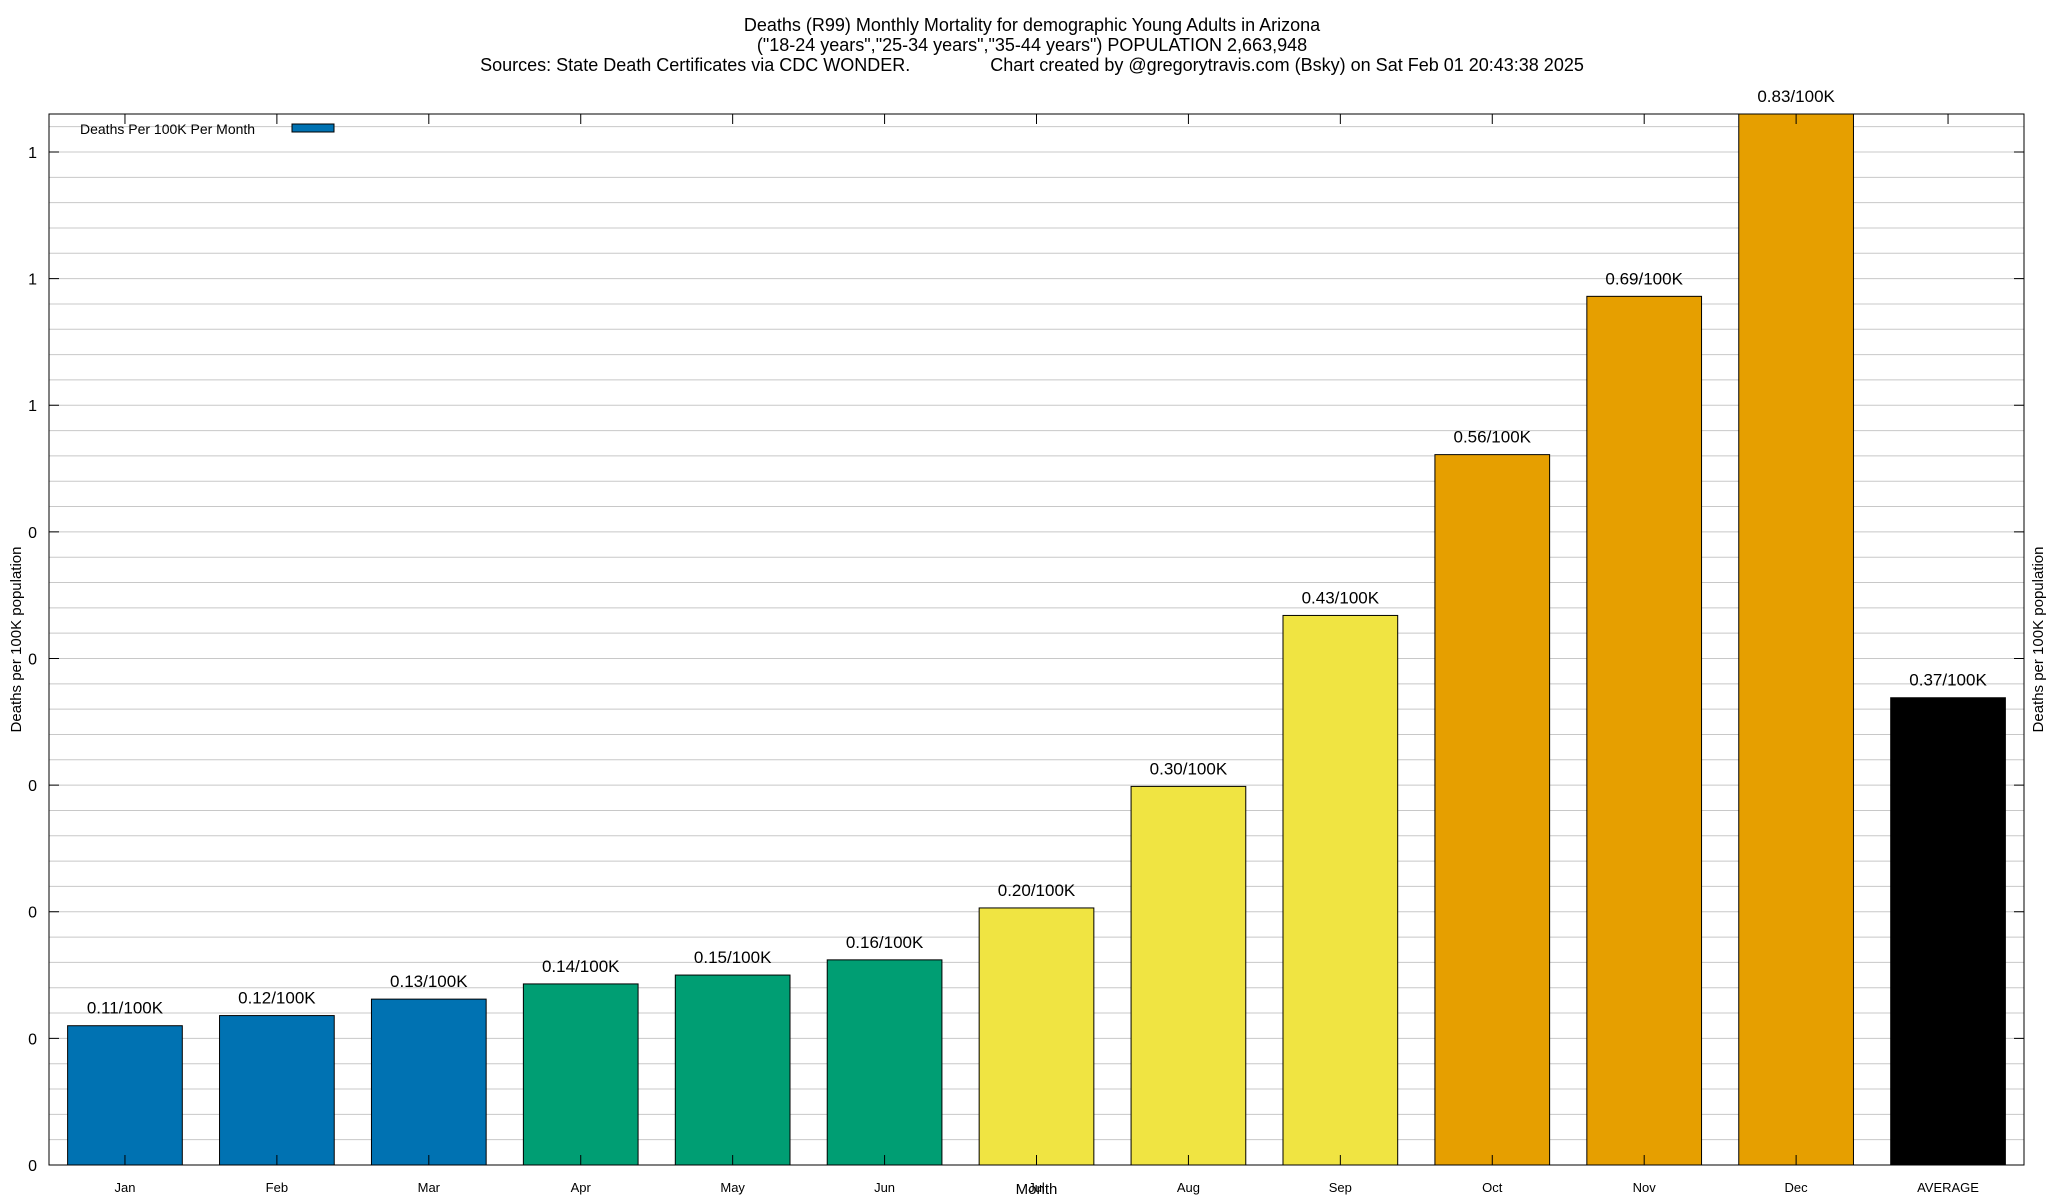 This screenshot has width=2048, height=1200. What do you see at coordinates (732, 1070) in the screenshot?
I see `bar-may` at bounding box center [732, 1070].